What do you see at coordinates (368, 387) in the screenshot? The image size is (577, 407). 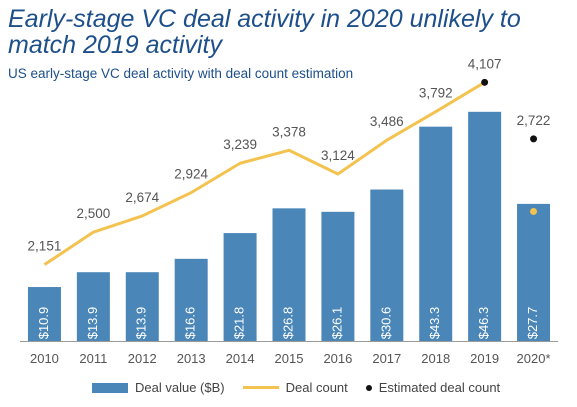 I see `legend-swatch-dot` at bounding box center [368, 387].